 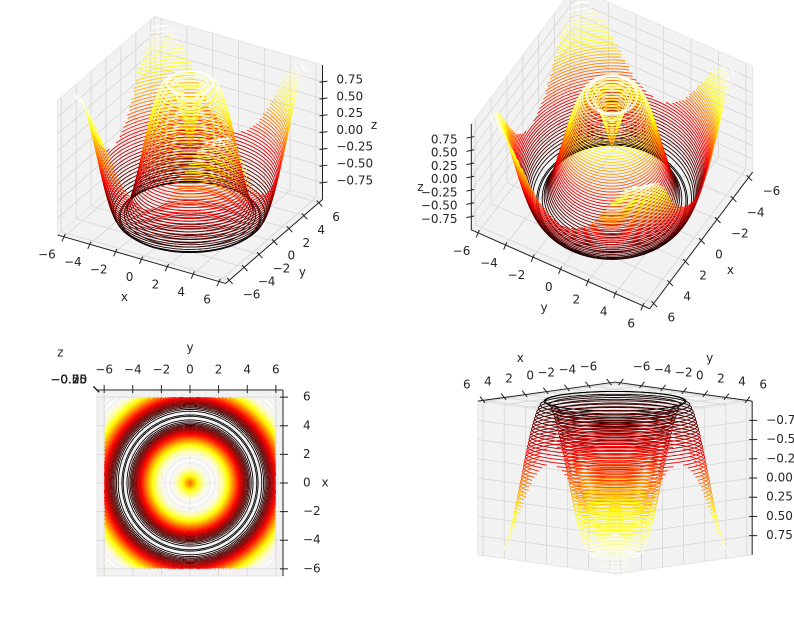 I want to click on x-tick-label: 4, so click(x=307, y=425).